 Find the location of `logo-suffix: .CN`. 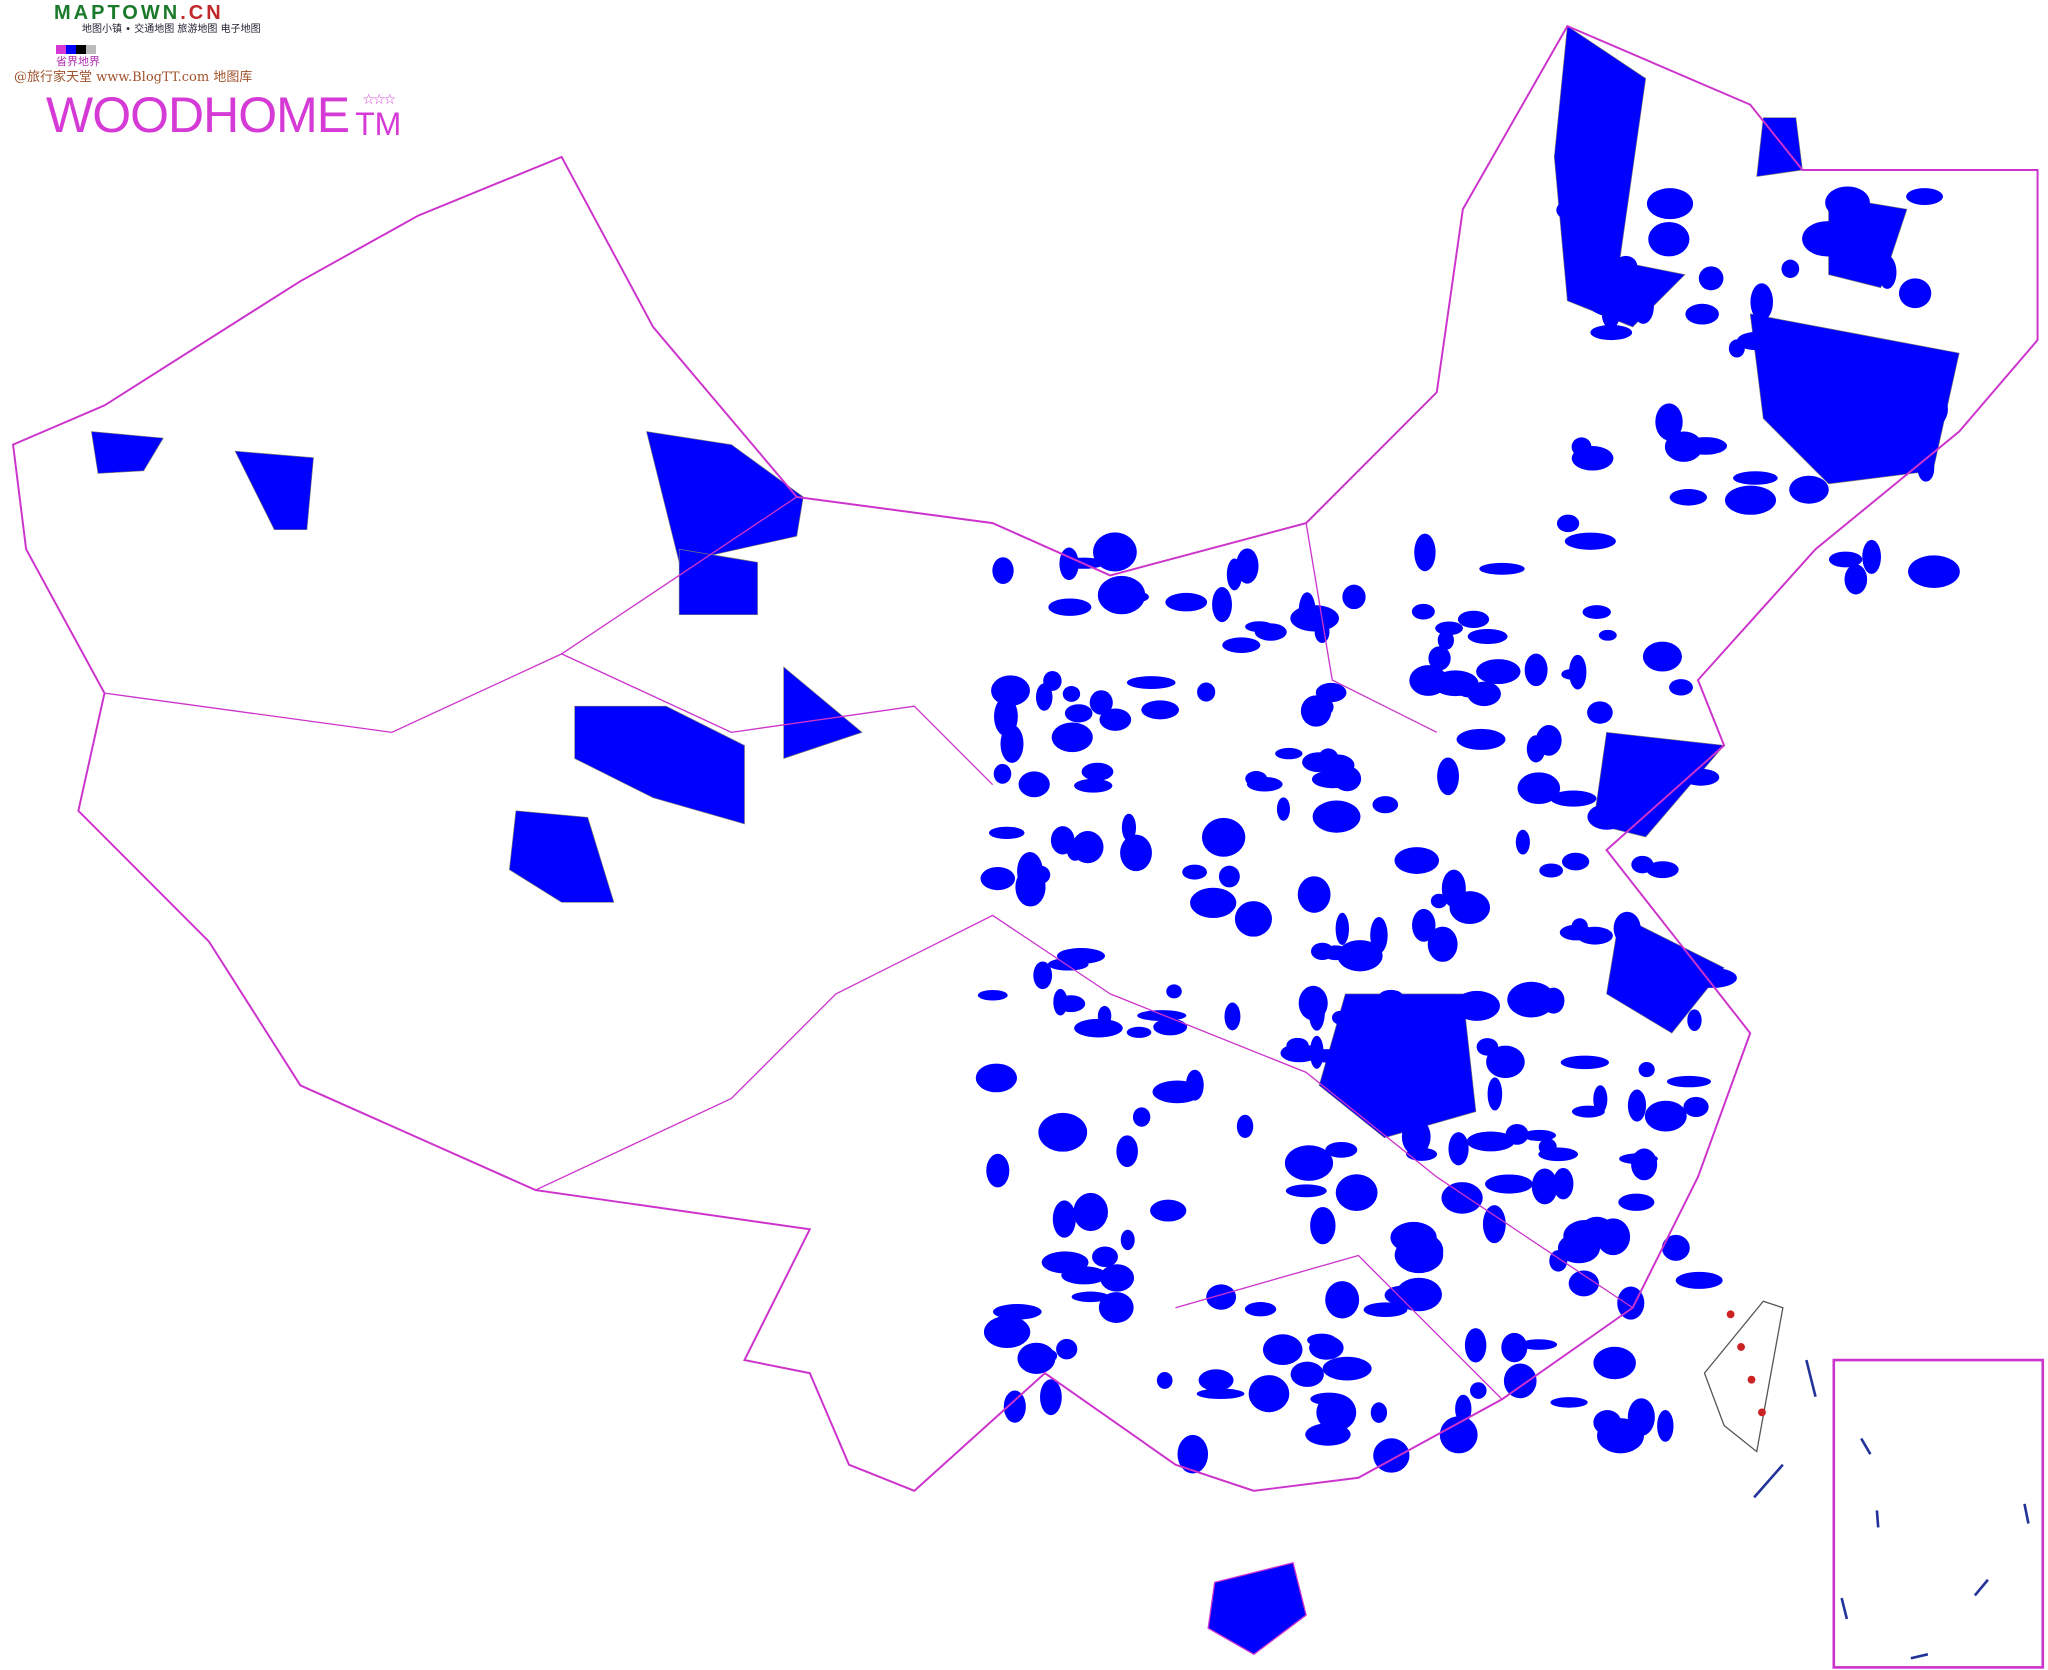

logo-suffix: .CN is located at coordinates (202, 13).